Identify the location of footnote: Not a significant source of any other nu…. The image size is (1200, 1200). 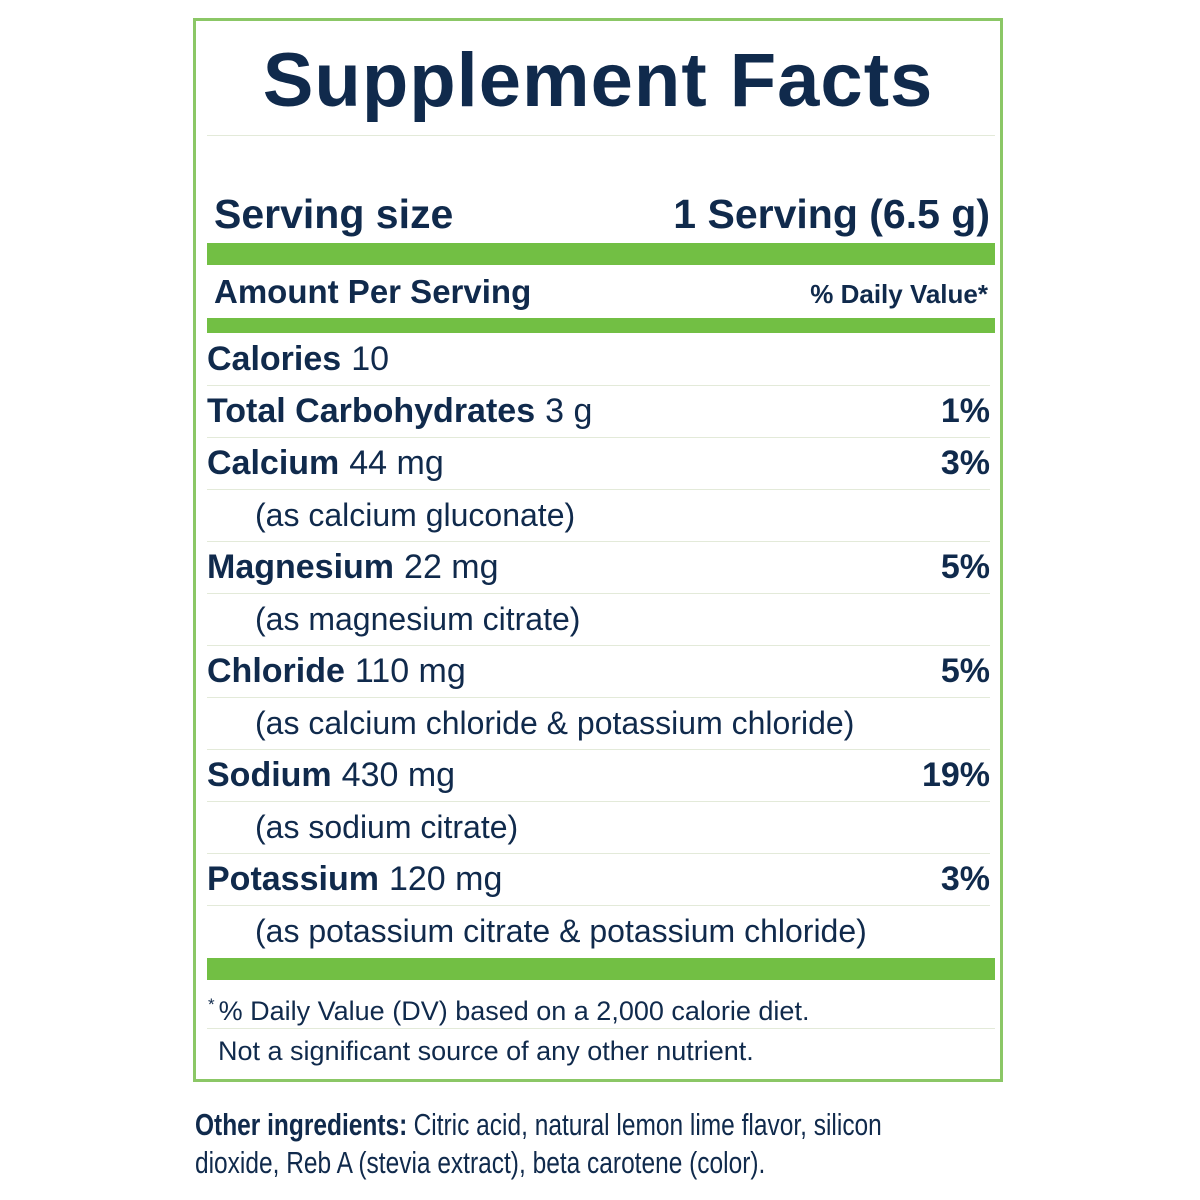
(486, 1051).